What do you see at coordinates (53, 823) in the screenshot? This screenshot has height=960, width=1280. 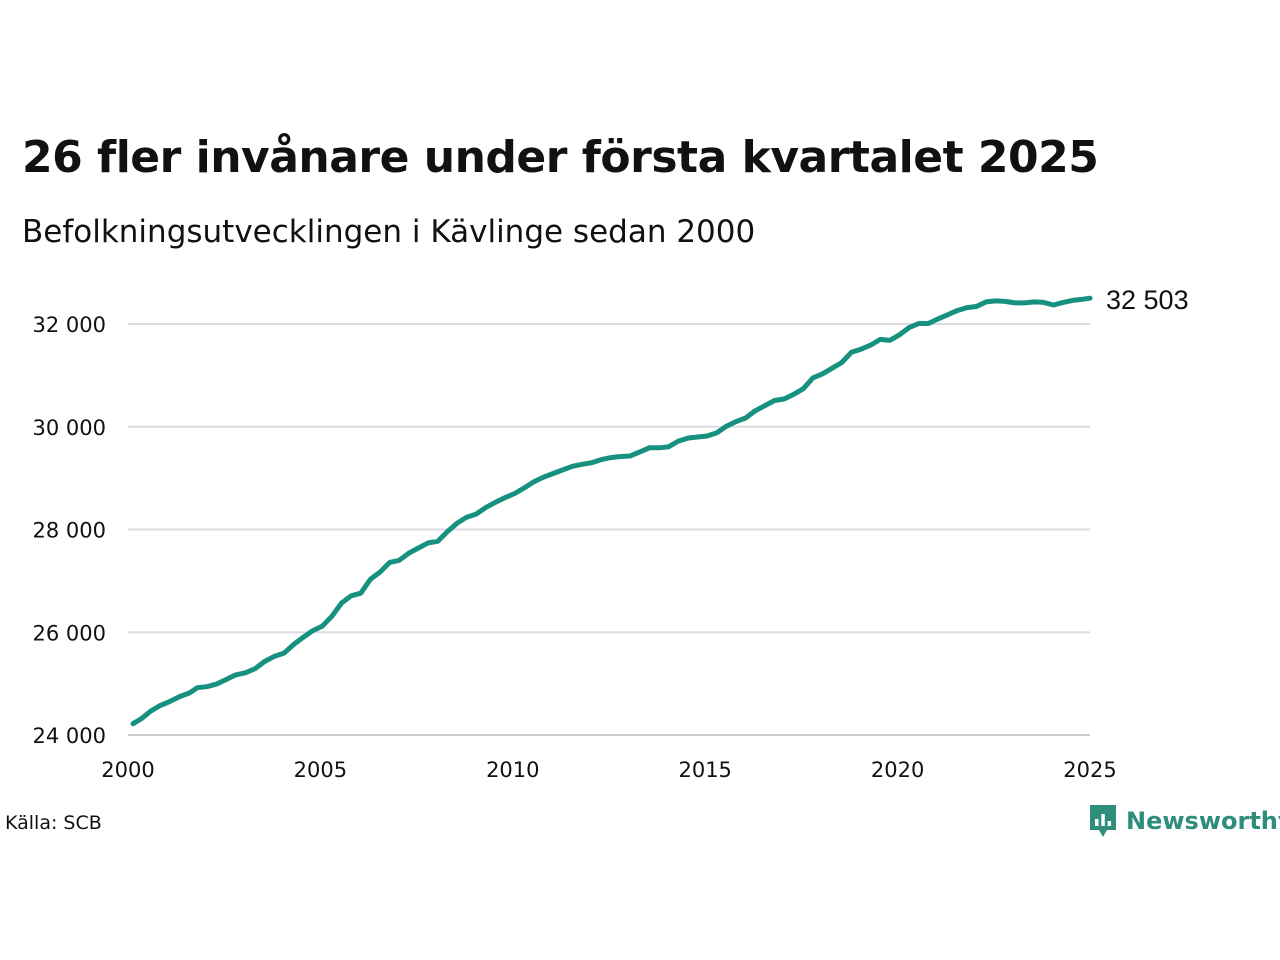 I see `source-note: Källa: SCB` at bounding box center [53, 823].